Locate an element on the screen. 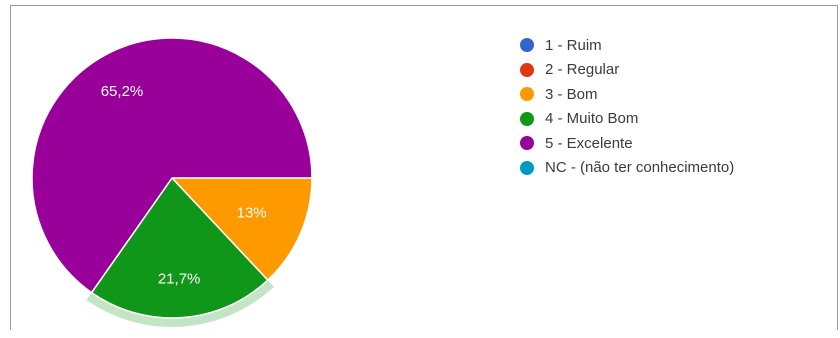 This screenshot has height=338, width=840. legend-label: 2 - Regular is located at coordinates (582, 70).